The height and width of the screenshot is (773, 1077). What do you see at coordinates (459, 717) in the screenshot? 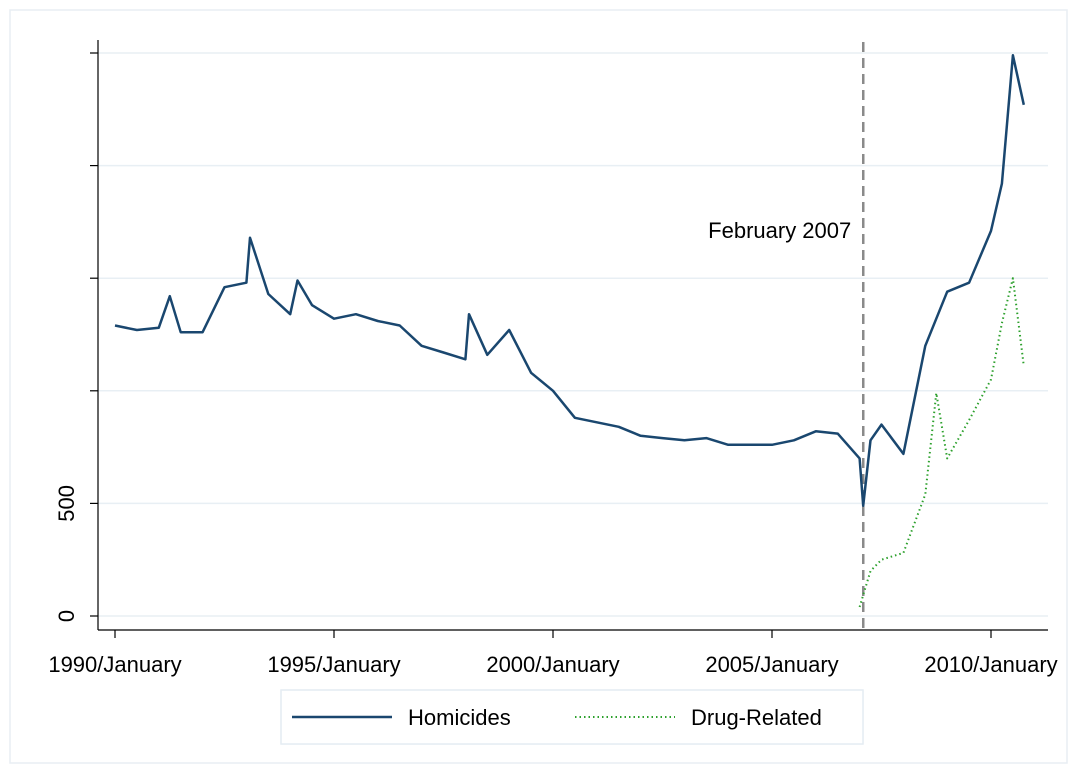
I see `legend-label-homicides: Homicides` at bounding box center [459, 717].